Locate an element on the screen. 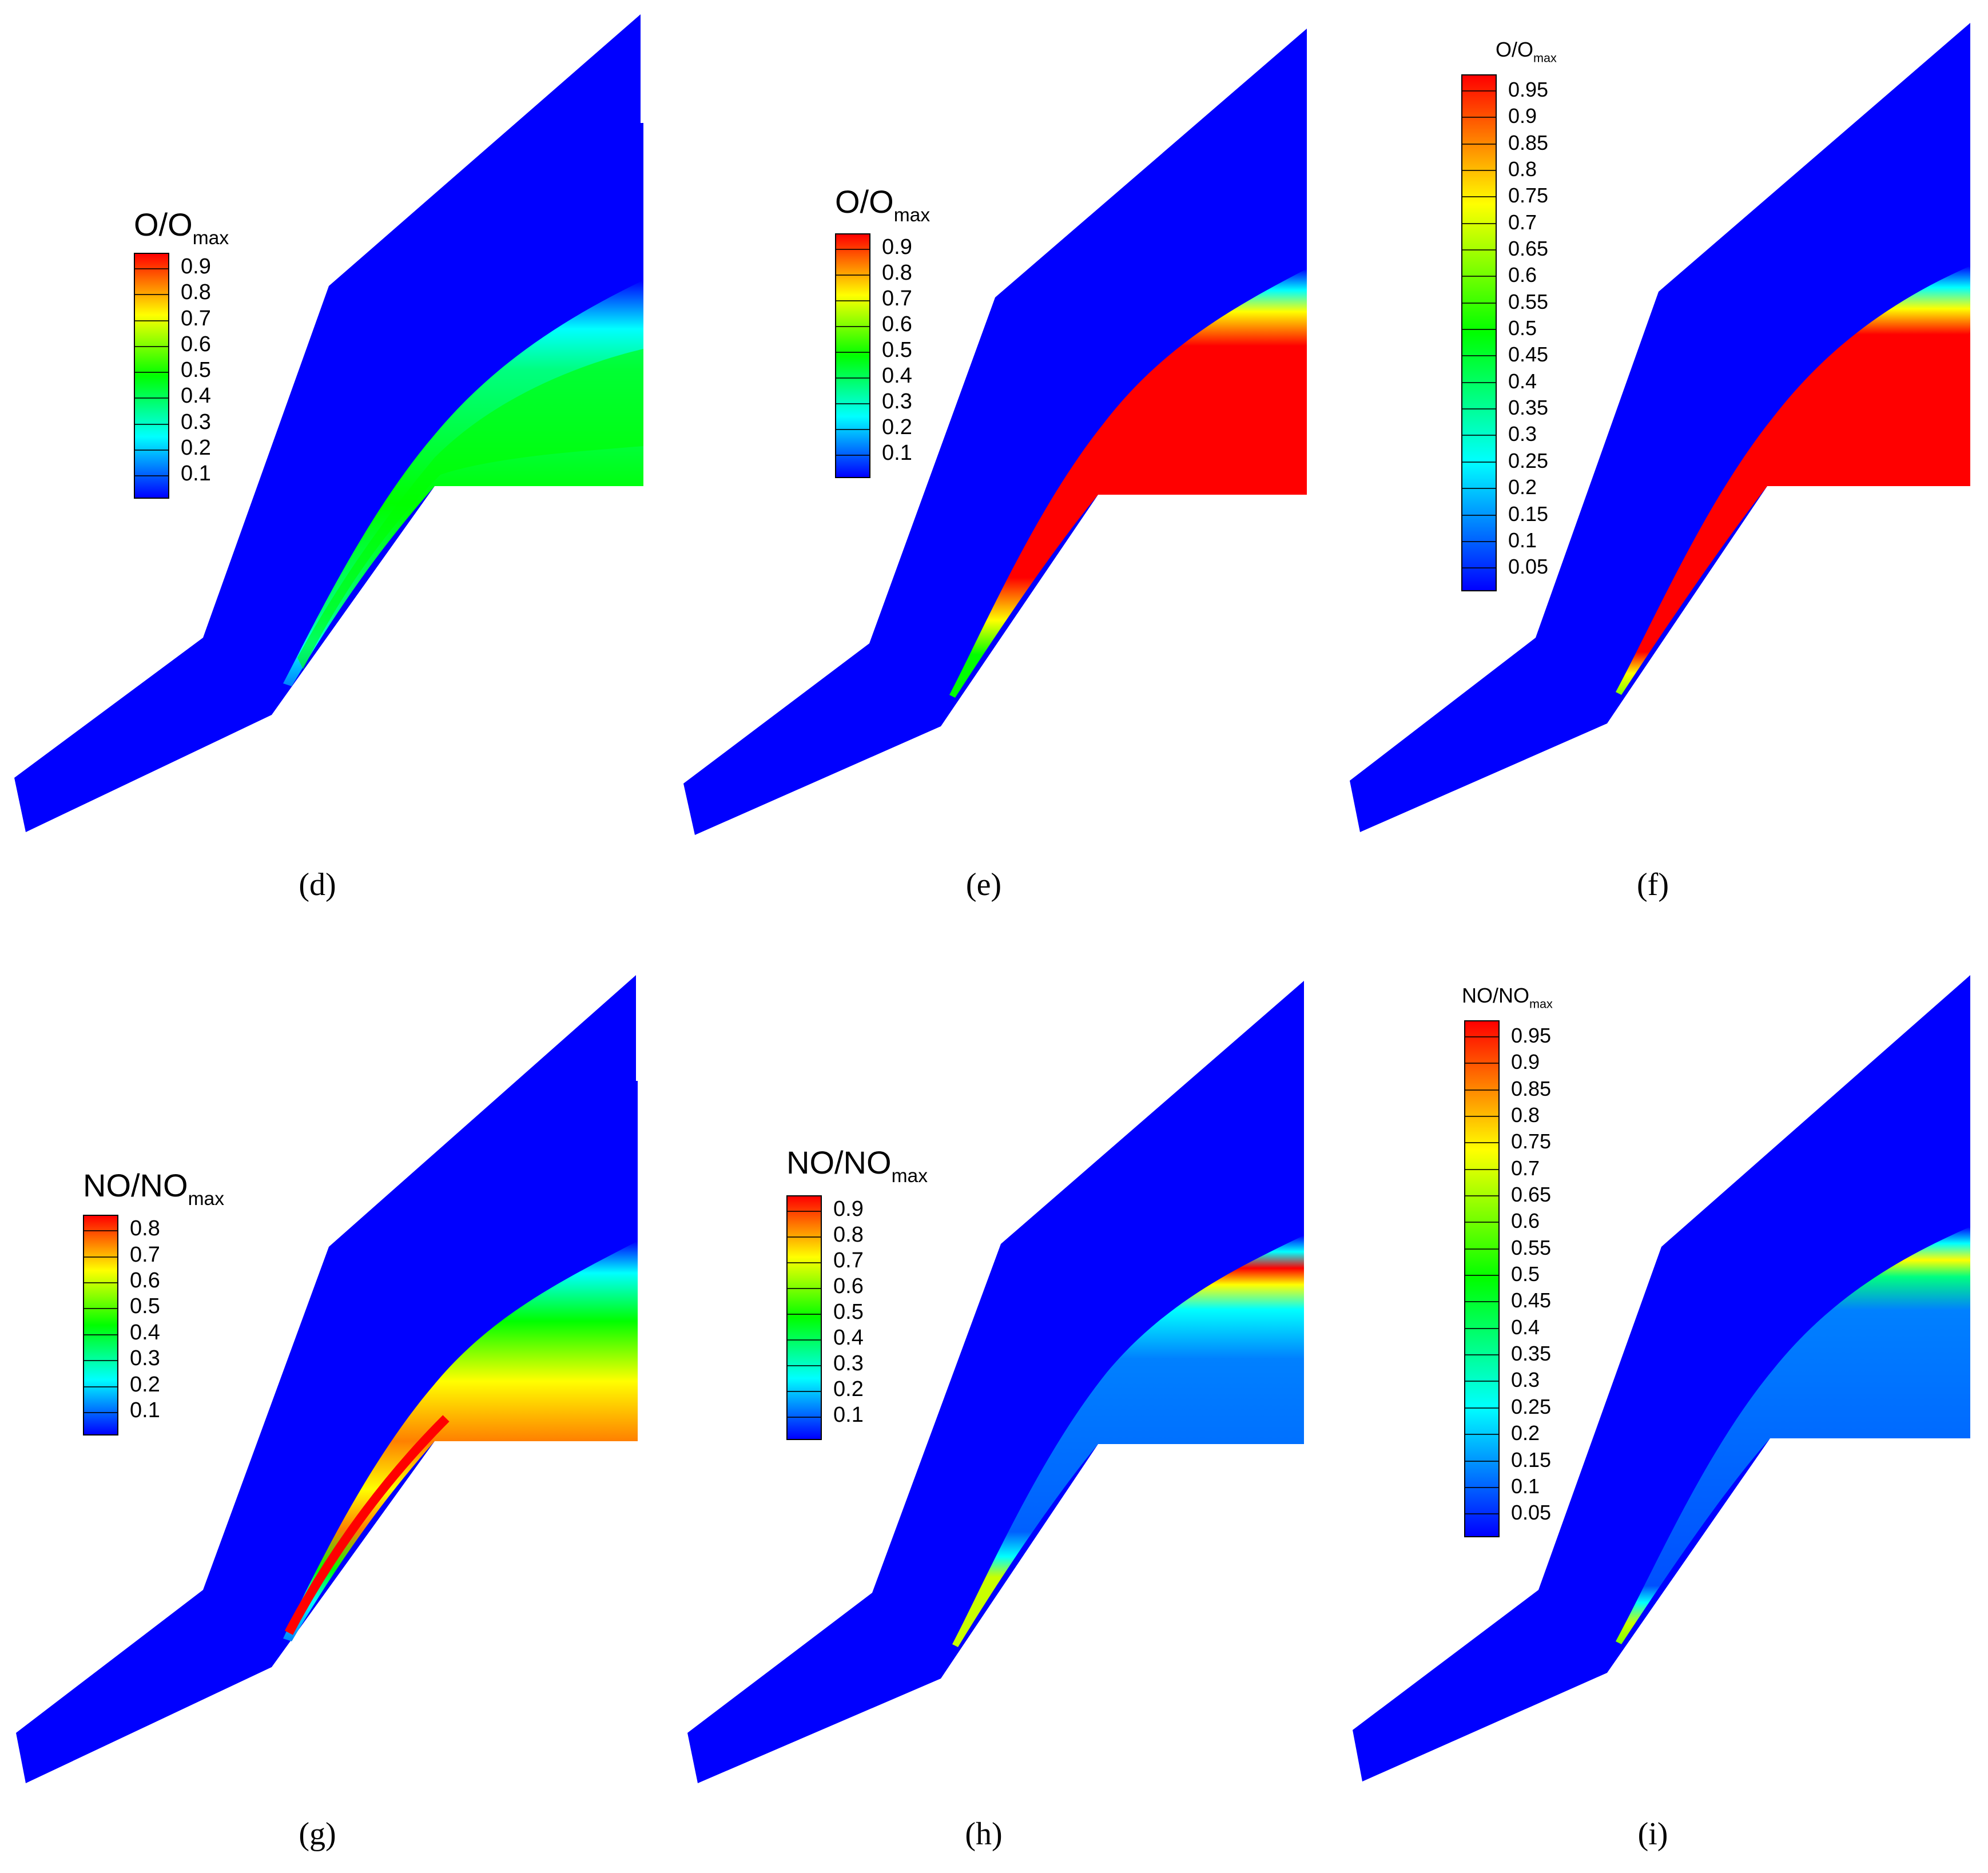 The height and width of the screenshot is (1873, 1988). tick-label: 0.55 is located at coordinates (1529, 301).